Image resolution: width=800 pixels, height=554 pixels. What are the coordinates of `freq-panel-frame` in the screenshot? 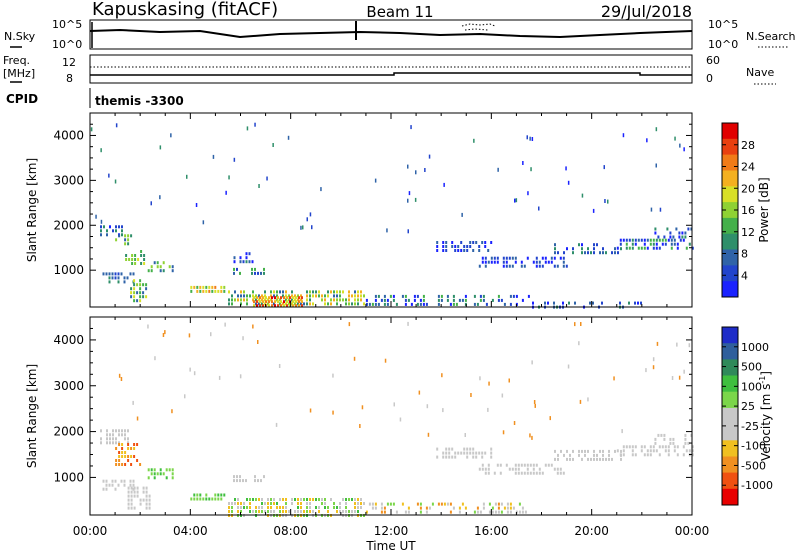 It's located at (391, 69).